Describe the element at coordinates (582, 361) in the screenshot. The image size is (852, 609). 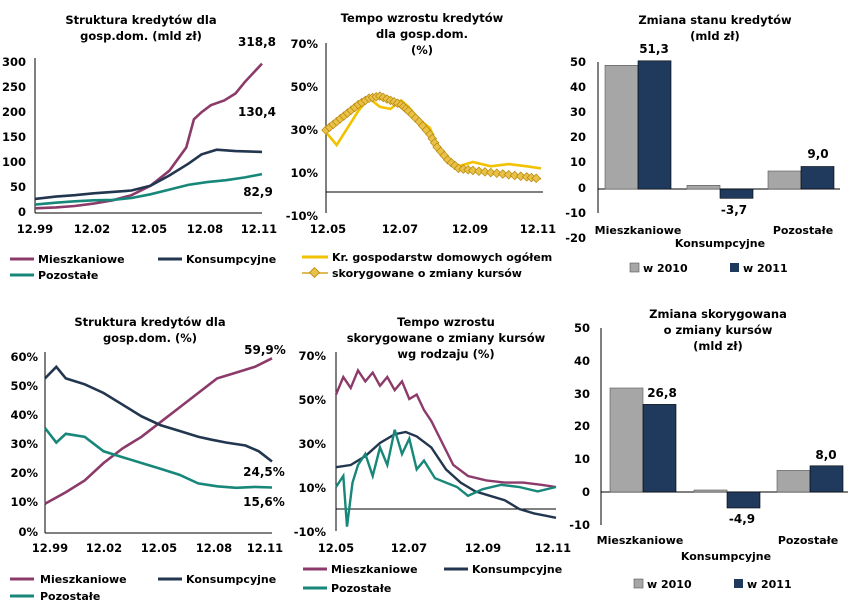
I see `chart6-ytick: 40` at that location.